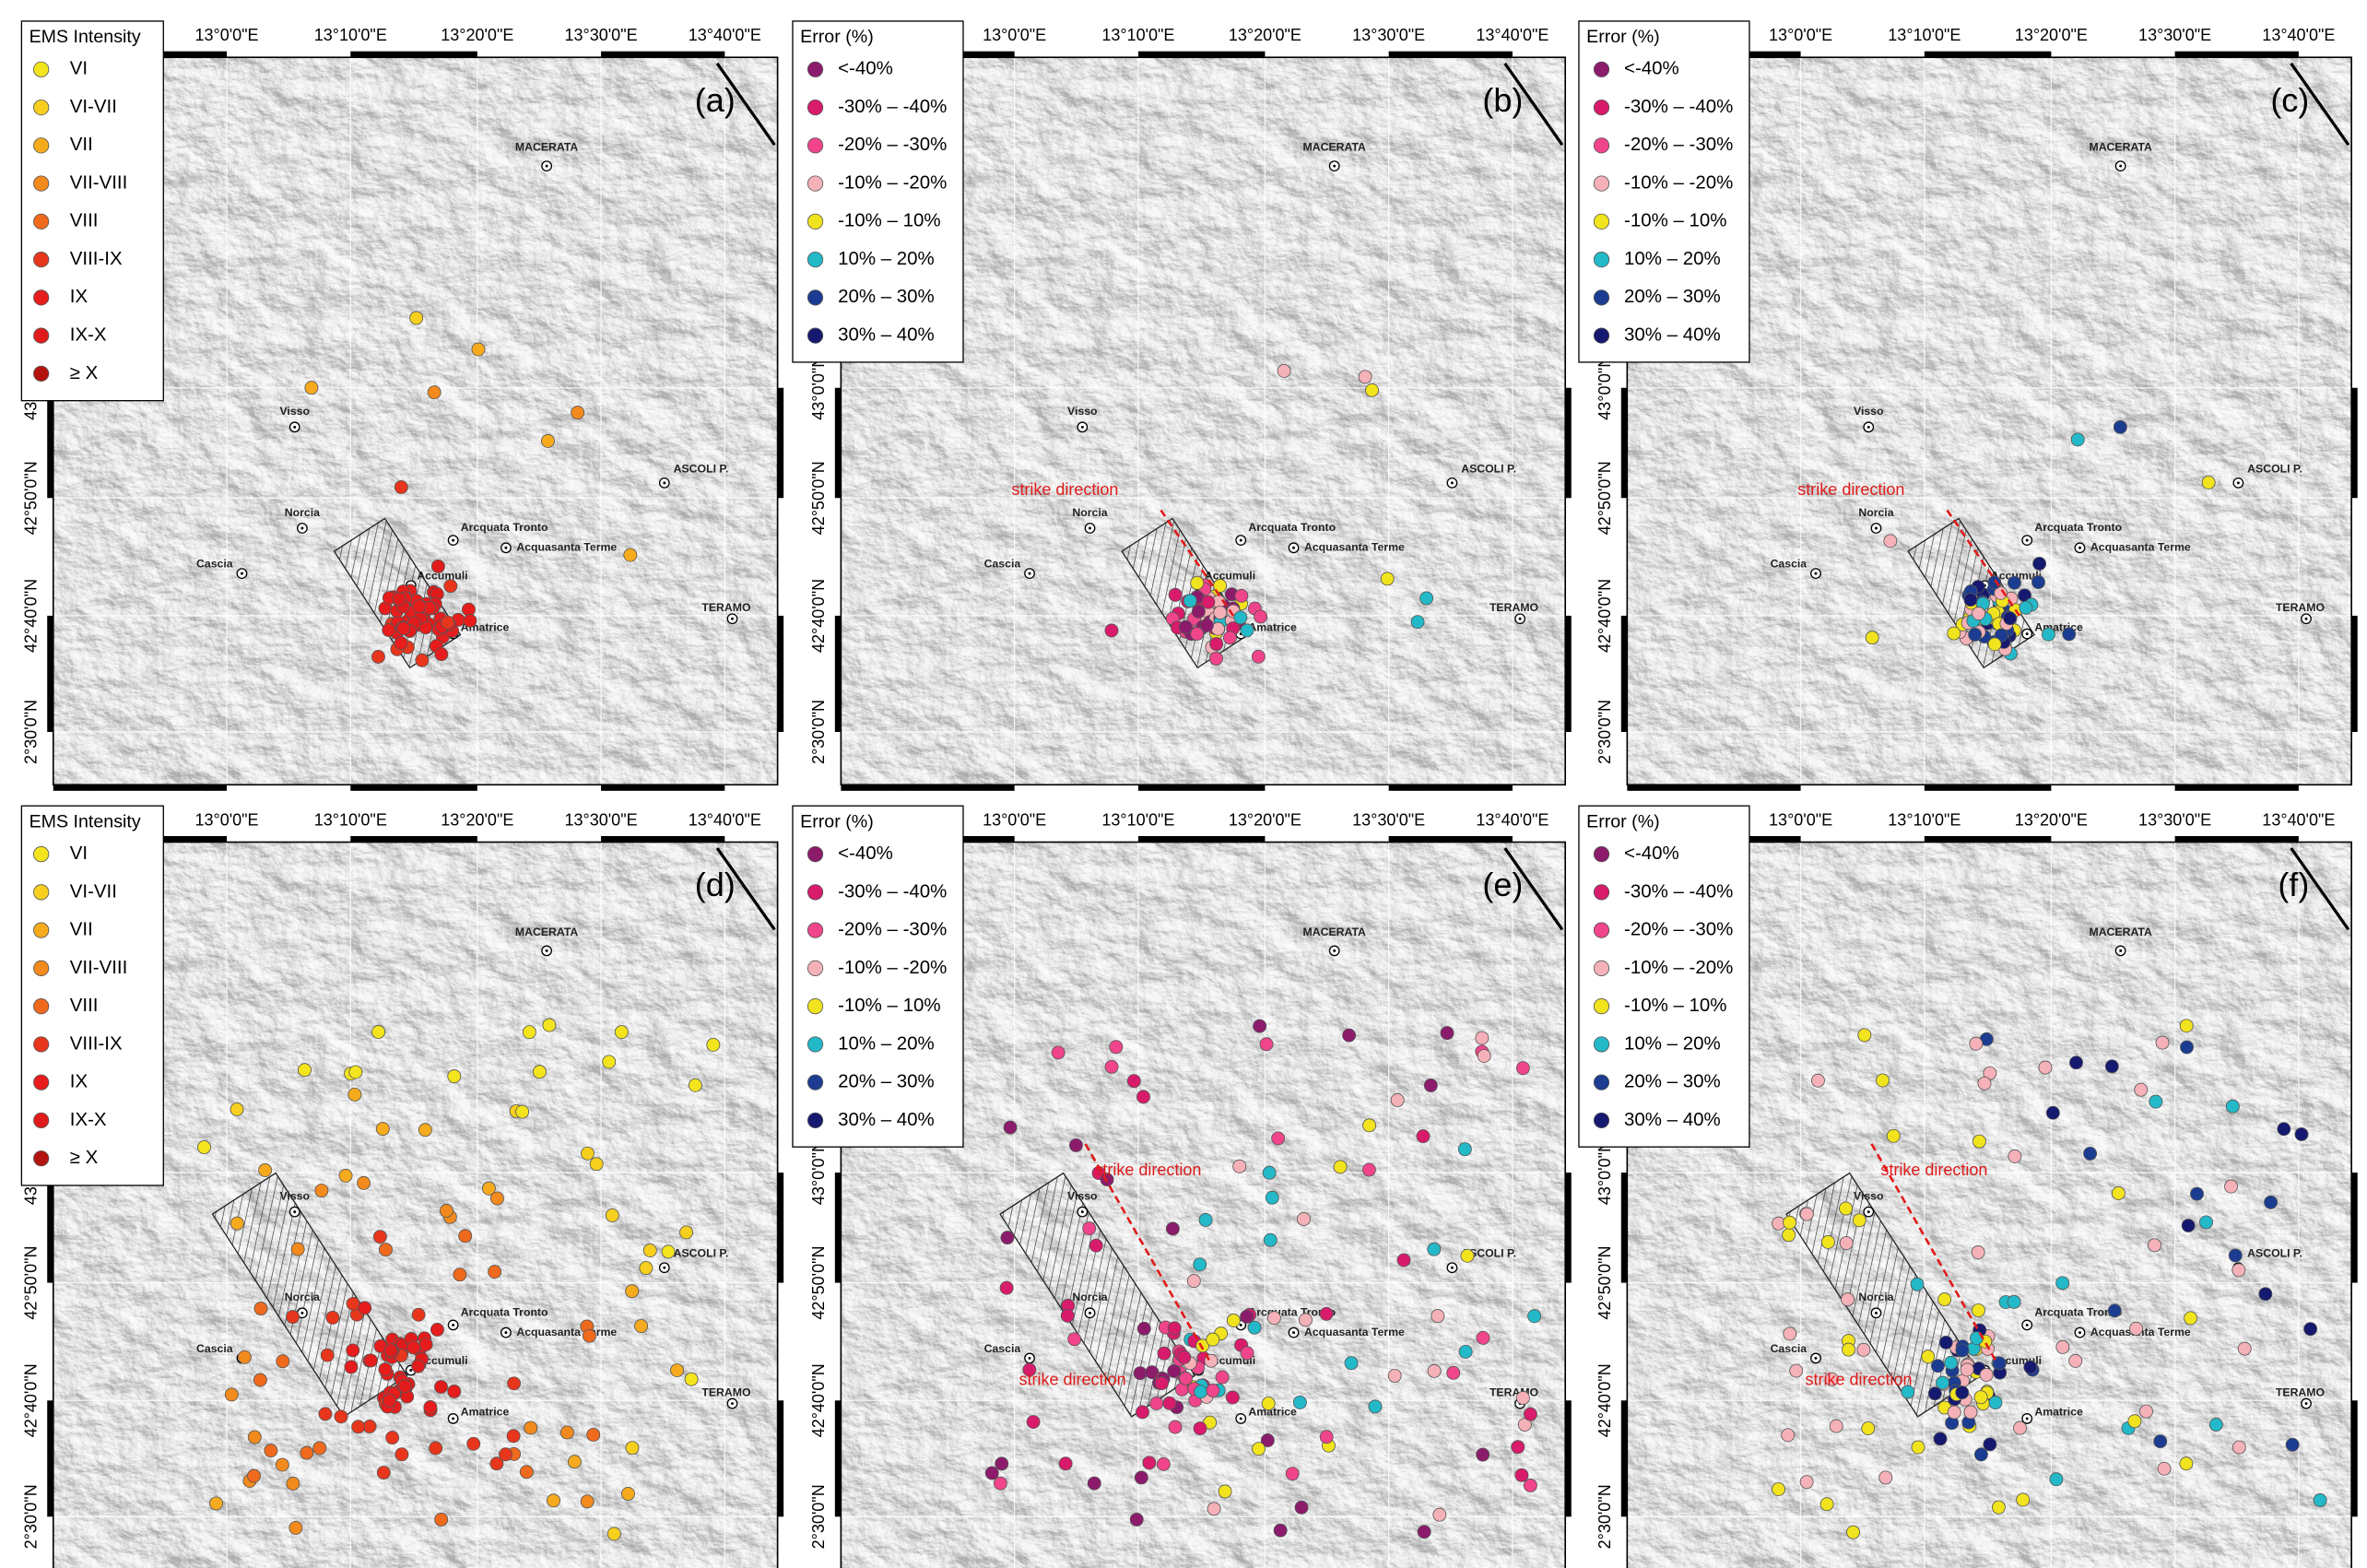 This screenshot has width=2367, height=1568. Describe the element at coordinates (1673, 335) in the screenshot. I see `legend-label: 30% – 40%` at that location.